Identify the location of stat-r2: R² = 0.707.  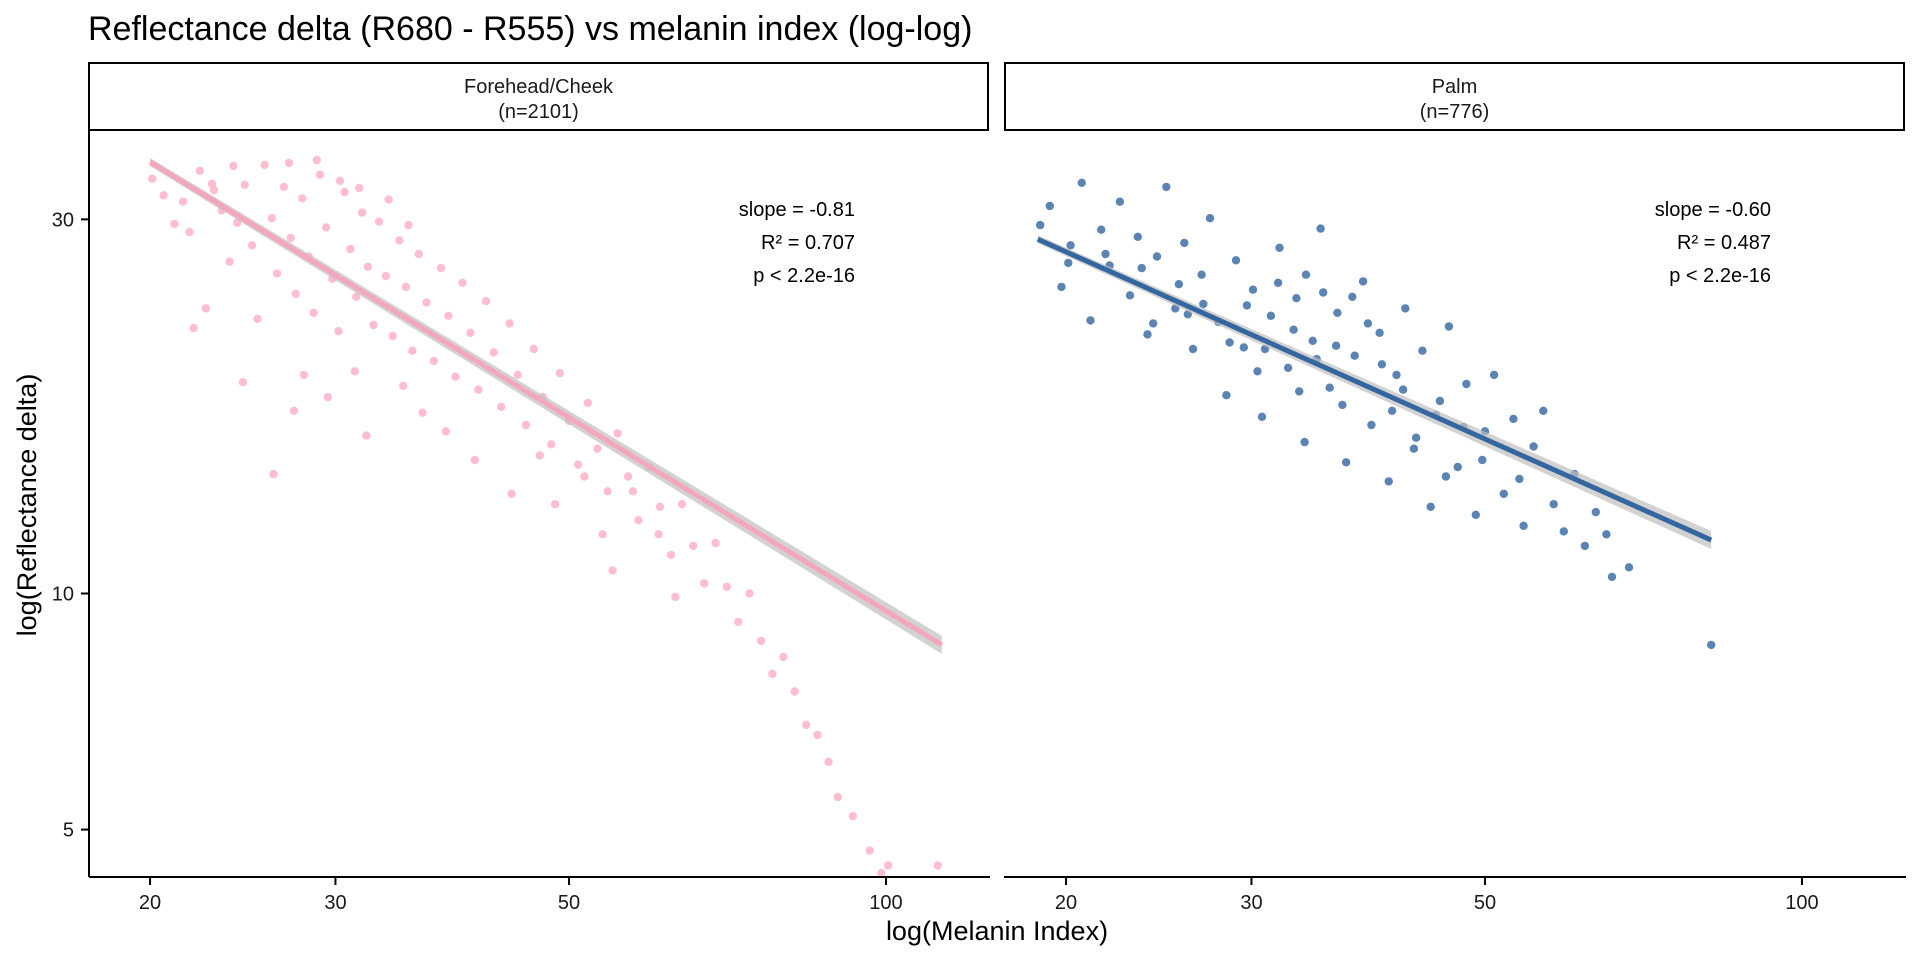
(808, 243).